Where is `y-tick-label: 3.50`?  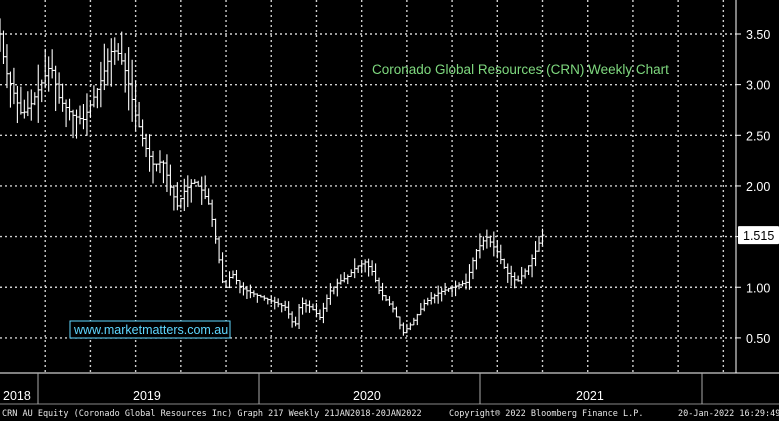
y-tick-label: 3.50 is located at coordinates (758, 35).